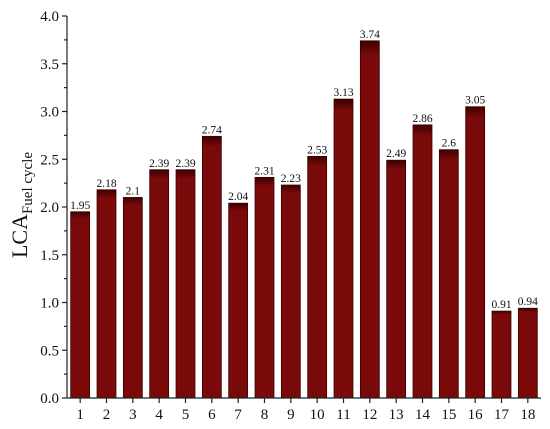  I want to click on data-label-11: 3.13, so click(343, 93).